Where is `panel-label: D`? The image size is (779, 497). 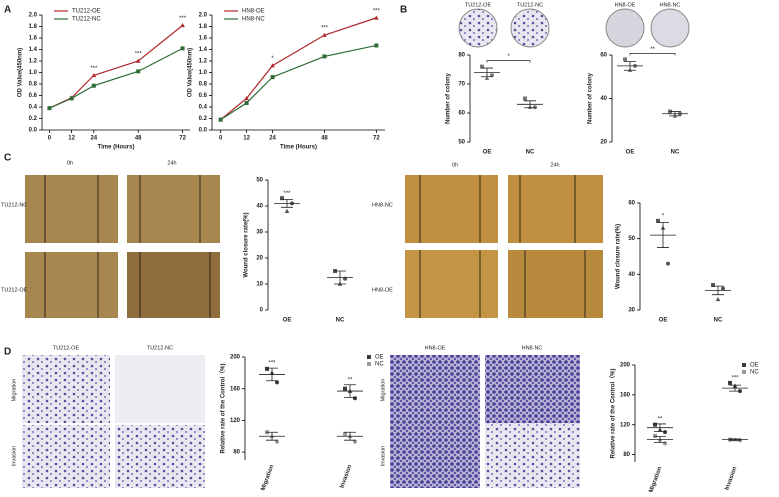
panel-label: D is located at coordinates (7, 352).